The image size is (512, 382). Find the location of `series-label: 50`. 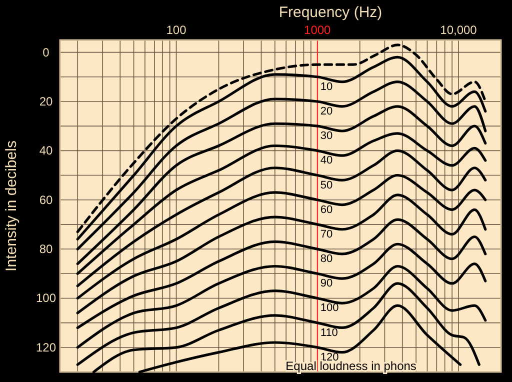

series-label: 50 is located at coordinates (326, 185).